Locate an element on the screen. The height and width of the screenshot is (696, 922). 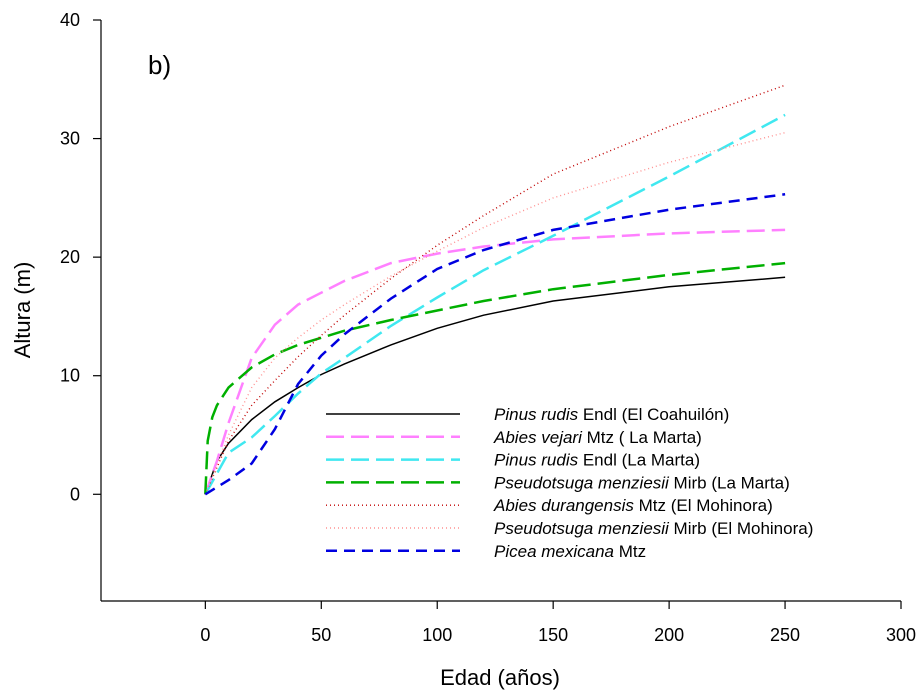
x-tick-label: 150 is located at coordinates (553, 635).